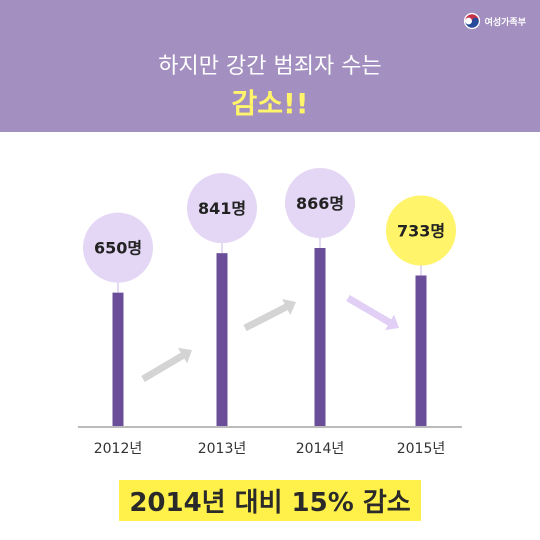 The width and height of the screenshot is (540, 540). Describe the element at coordinates (505, 22) in the screenshot. I see `logo-text: 여성가족부` at that location.